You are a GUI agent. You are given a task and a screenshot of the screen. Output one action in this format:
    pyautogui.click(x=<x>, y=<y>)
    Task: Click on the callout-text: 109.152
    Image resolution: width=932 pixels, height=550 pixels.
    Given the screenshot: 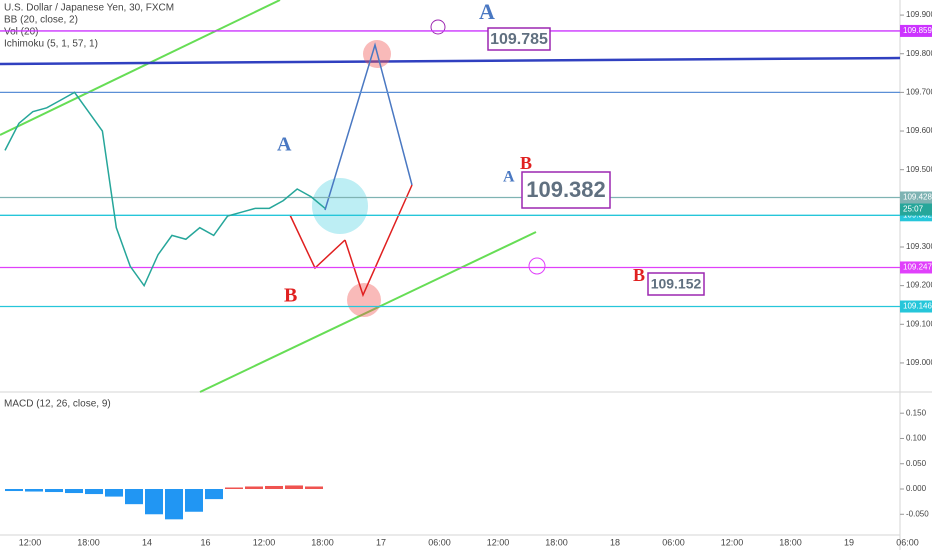 What is the action you would take?
    pyautogui.click(x=676, y=284)
    